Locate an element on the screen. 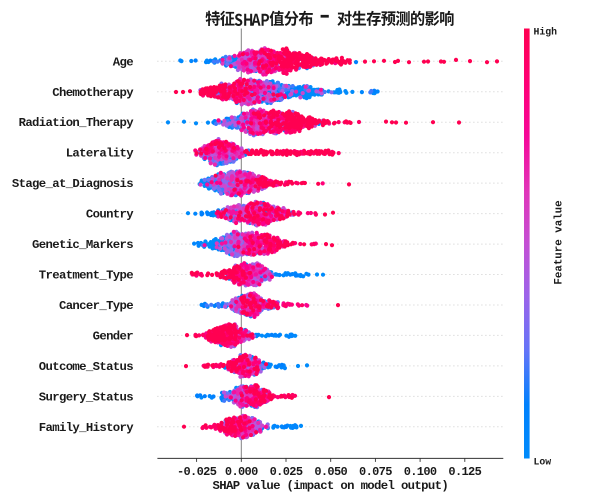  svg-text: Age is located at coordinates (123, 62).